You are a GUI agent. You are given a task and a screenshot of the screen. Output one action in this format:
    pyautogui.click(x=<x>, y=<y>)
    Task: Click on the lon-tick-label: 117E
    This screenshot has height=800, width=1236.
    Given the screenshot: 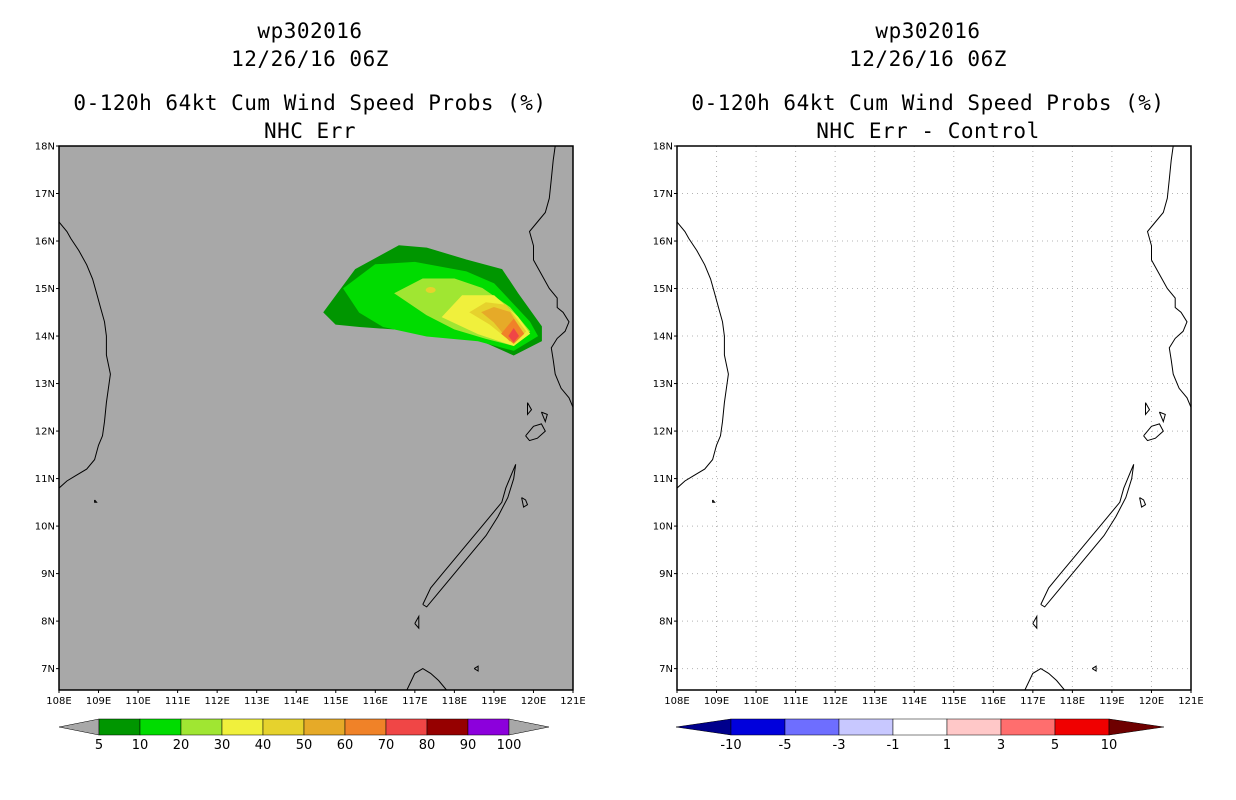 What is the action you would take?
    pyautogui.click(x=1032, y=701)
    